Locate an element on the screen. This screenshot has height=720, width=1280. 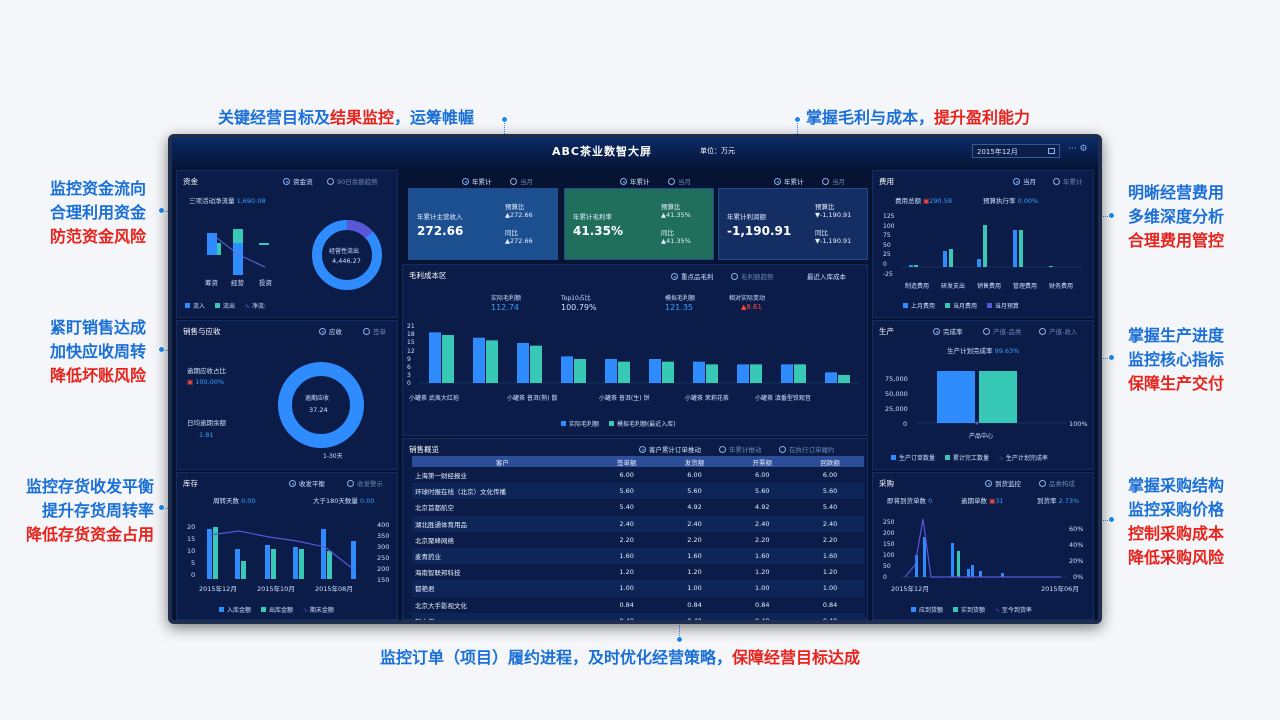
tab-receivable: 应收 is located at coordinates (330, 331).